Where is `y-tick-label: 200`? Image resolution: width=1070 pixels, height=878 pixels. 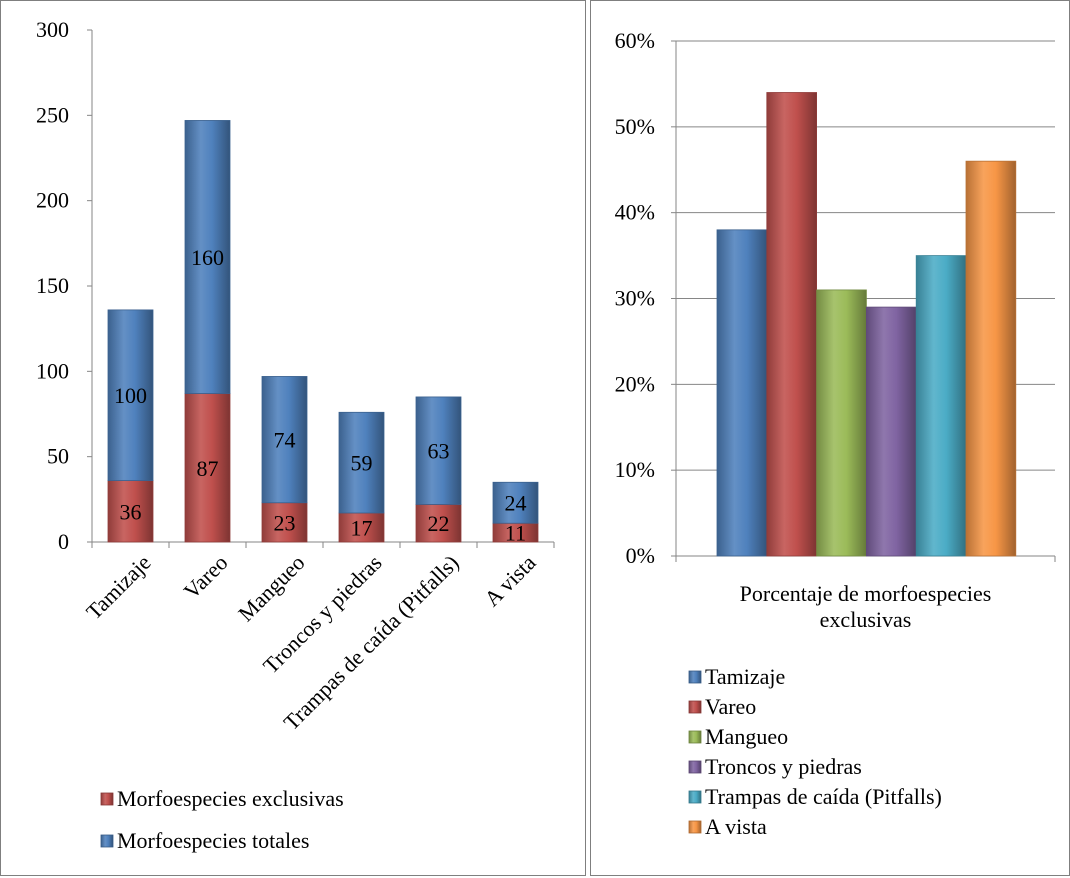
y-tick-label: 200 is located at coordinates (52, 200).